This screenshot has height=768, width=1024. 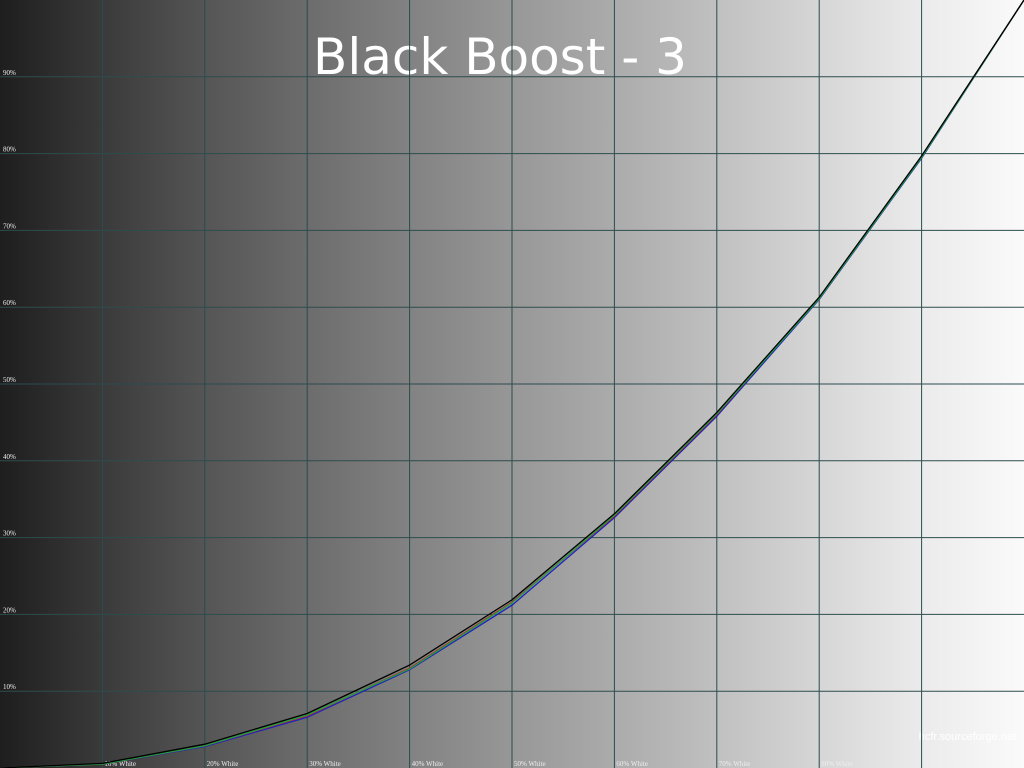 I want to click on y-tick-label: 60%, so click(x=9, y=303).